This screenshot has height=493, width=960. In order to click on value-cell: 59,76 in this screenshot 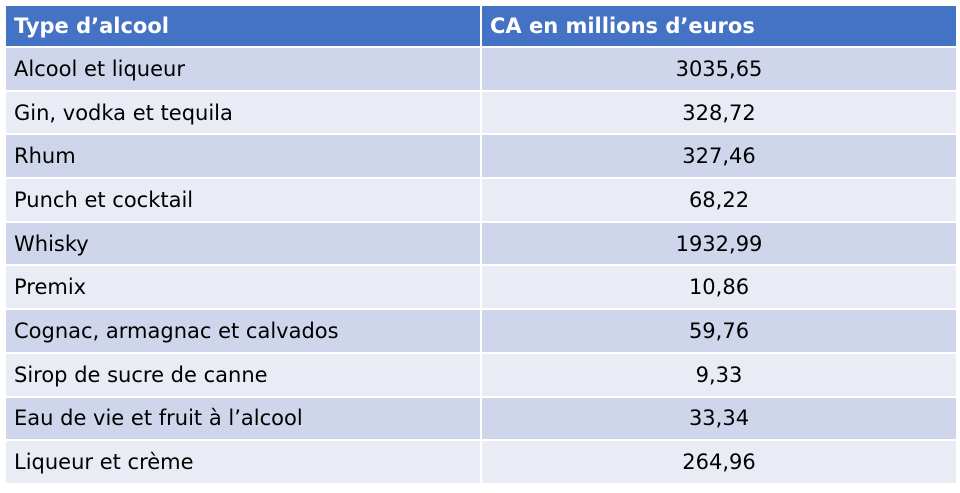, I will do `click(719, 331)`.